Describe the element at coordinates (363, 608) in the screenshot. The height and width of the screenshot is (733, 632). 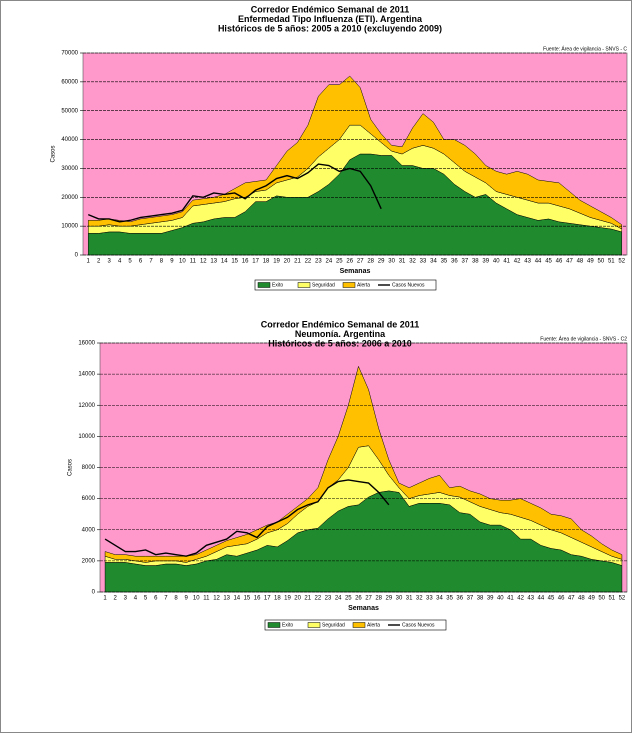
I see `x-axis-label: Semanas` at that location.